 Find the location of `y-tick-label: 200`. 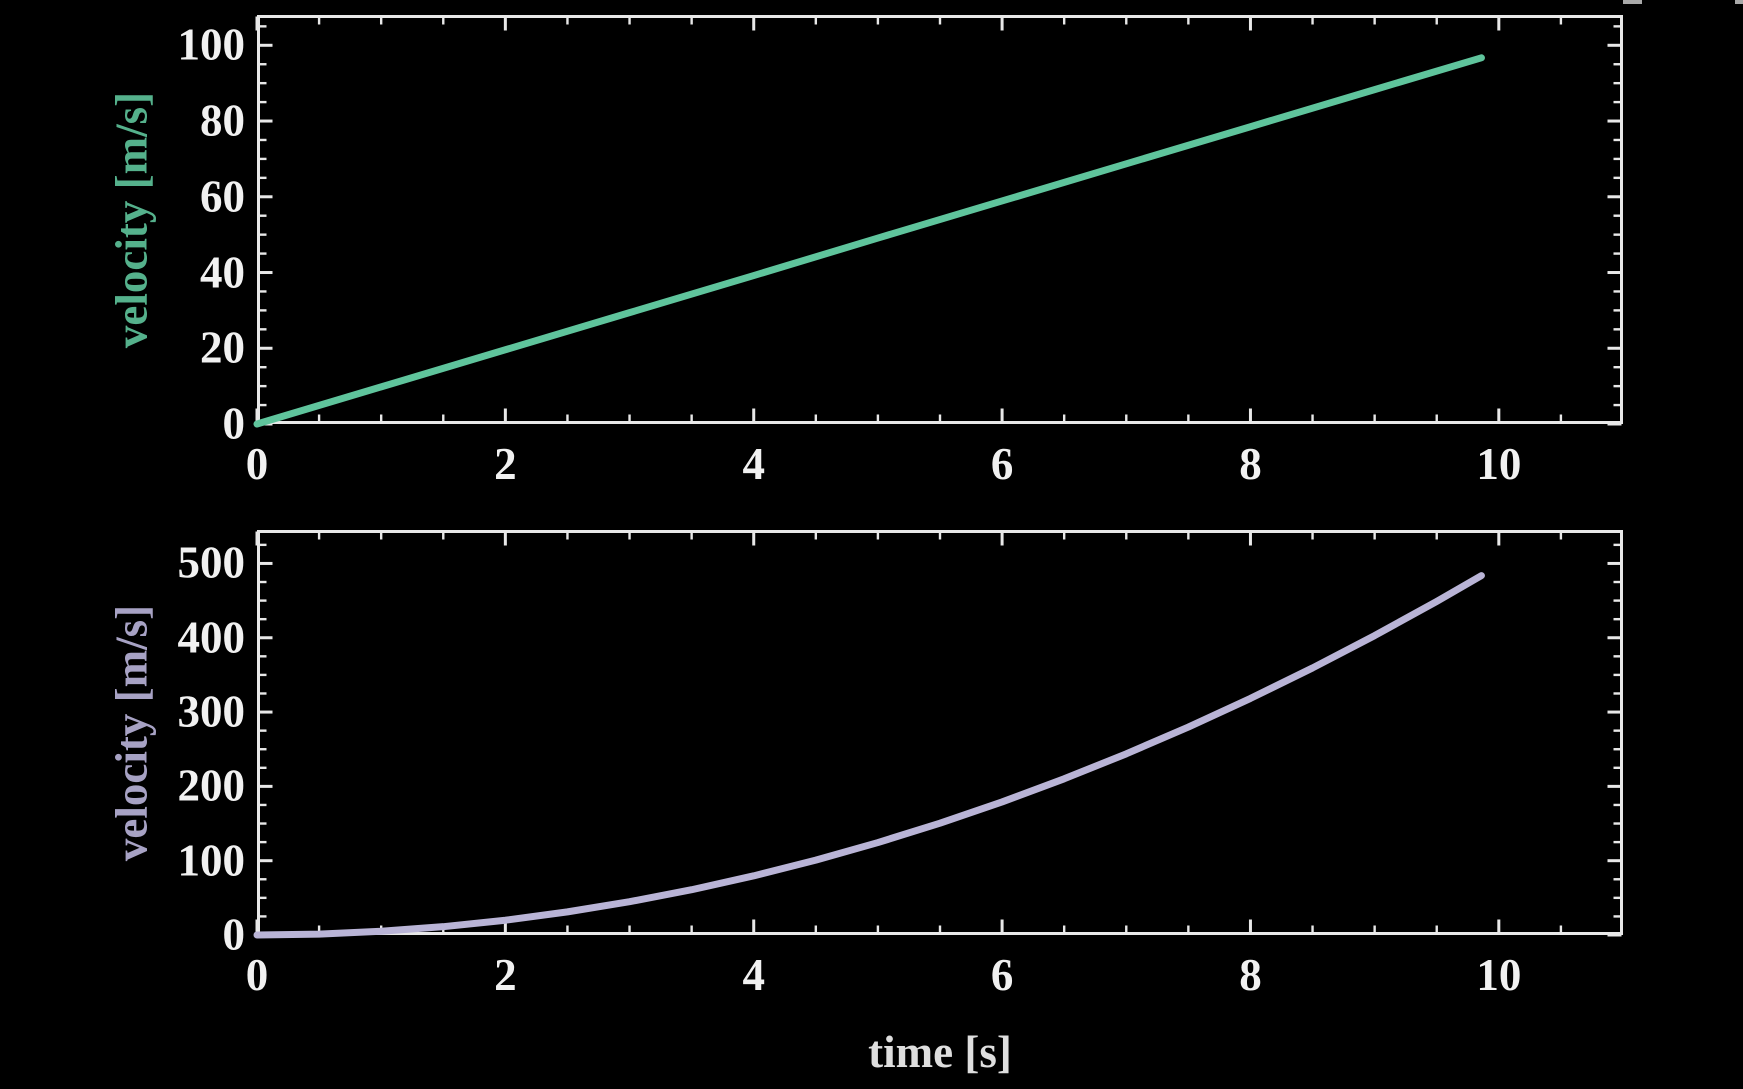

y-tick-label: 200 is located at coordinates (211, 785).